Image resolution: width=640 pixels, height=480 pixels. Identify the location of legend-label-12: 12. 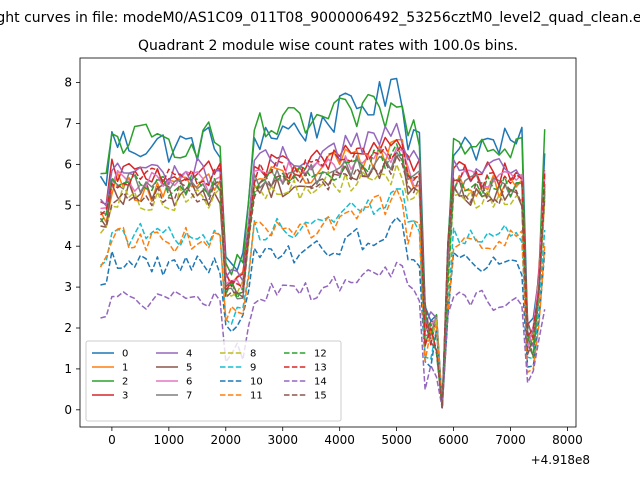
(320, 354).